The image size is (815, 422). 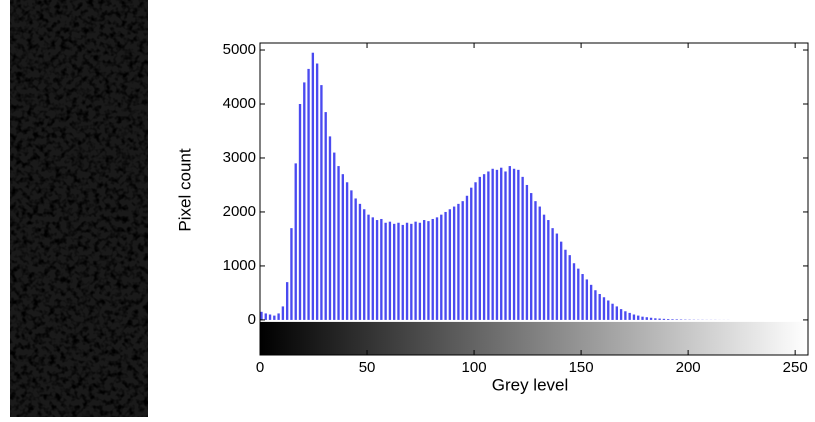 What do you see at coordinates (260, 367) in the screenshot?
I see `x-tick-label: 0` at bounding box center [260, 367].